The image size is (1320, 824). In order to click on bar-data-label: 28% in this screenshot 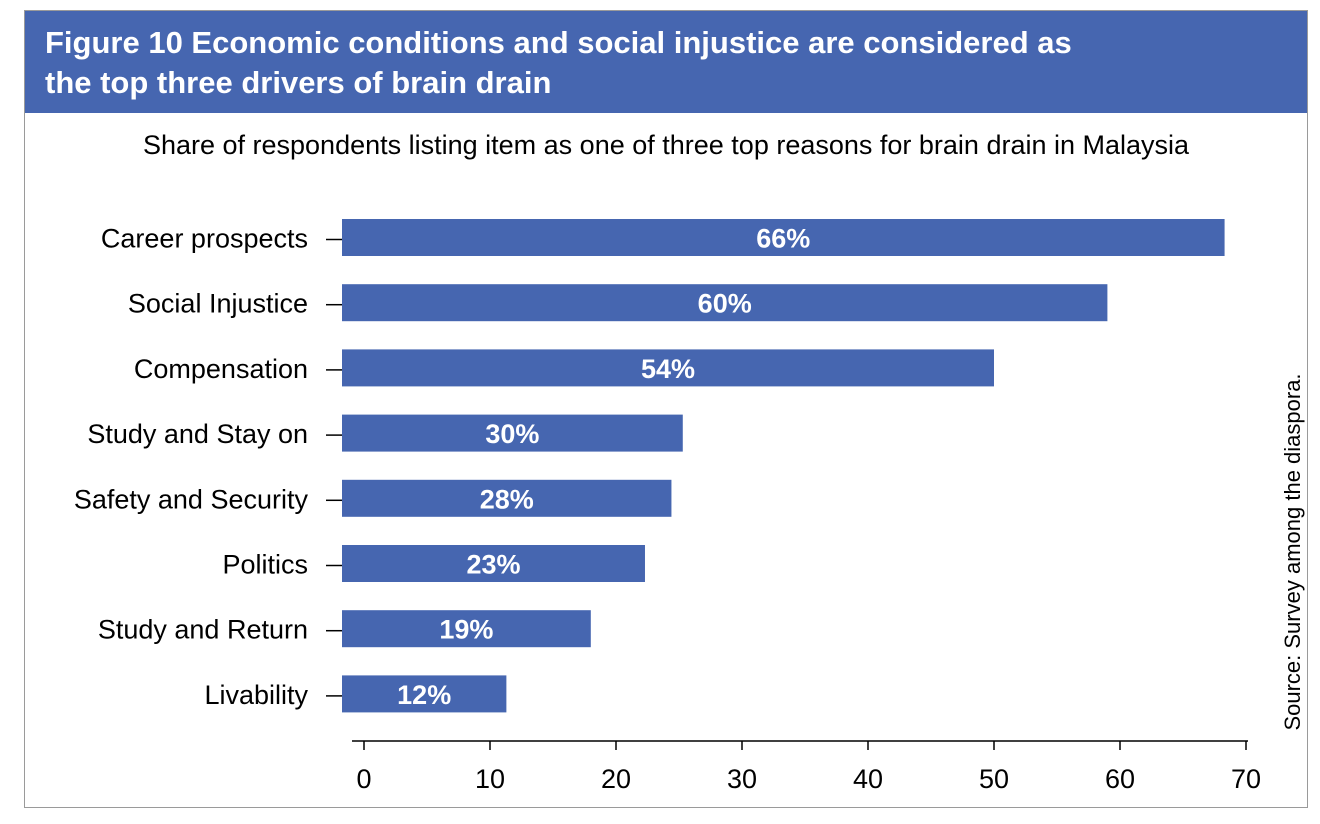, I will do `click(507, 499)`.